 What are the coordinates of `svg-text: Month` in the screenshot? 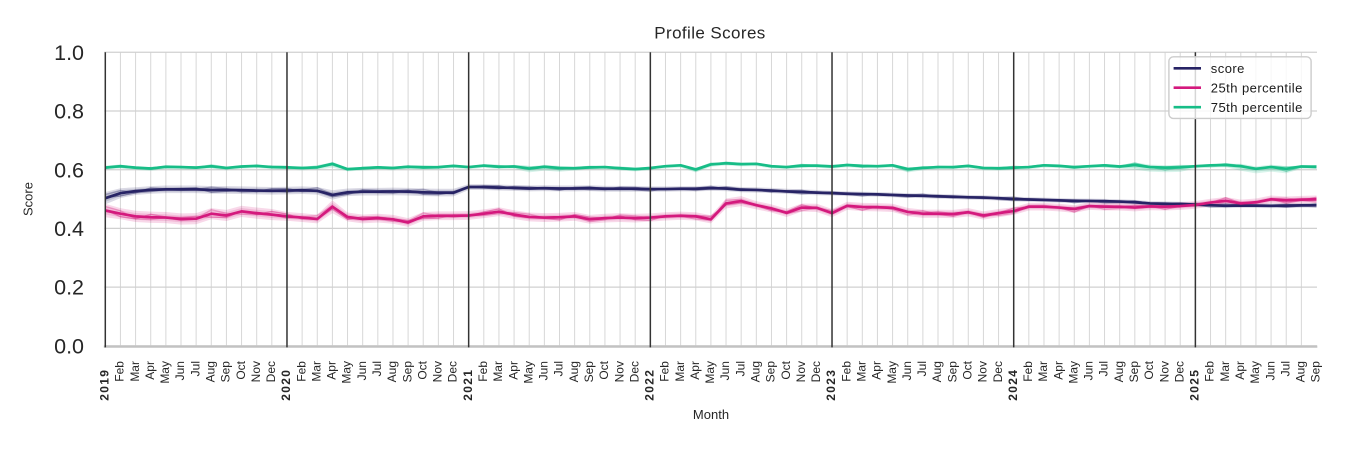 It's located at (711, 414).